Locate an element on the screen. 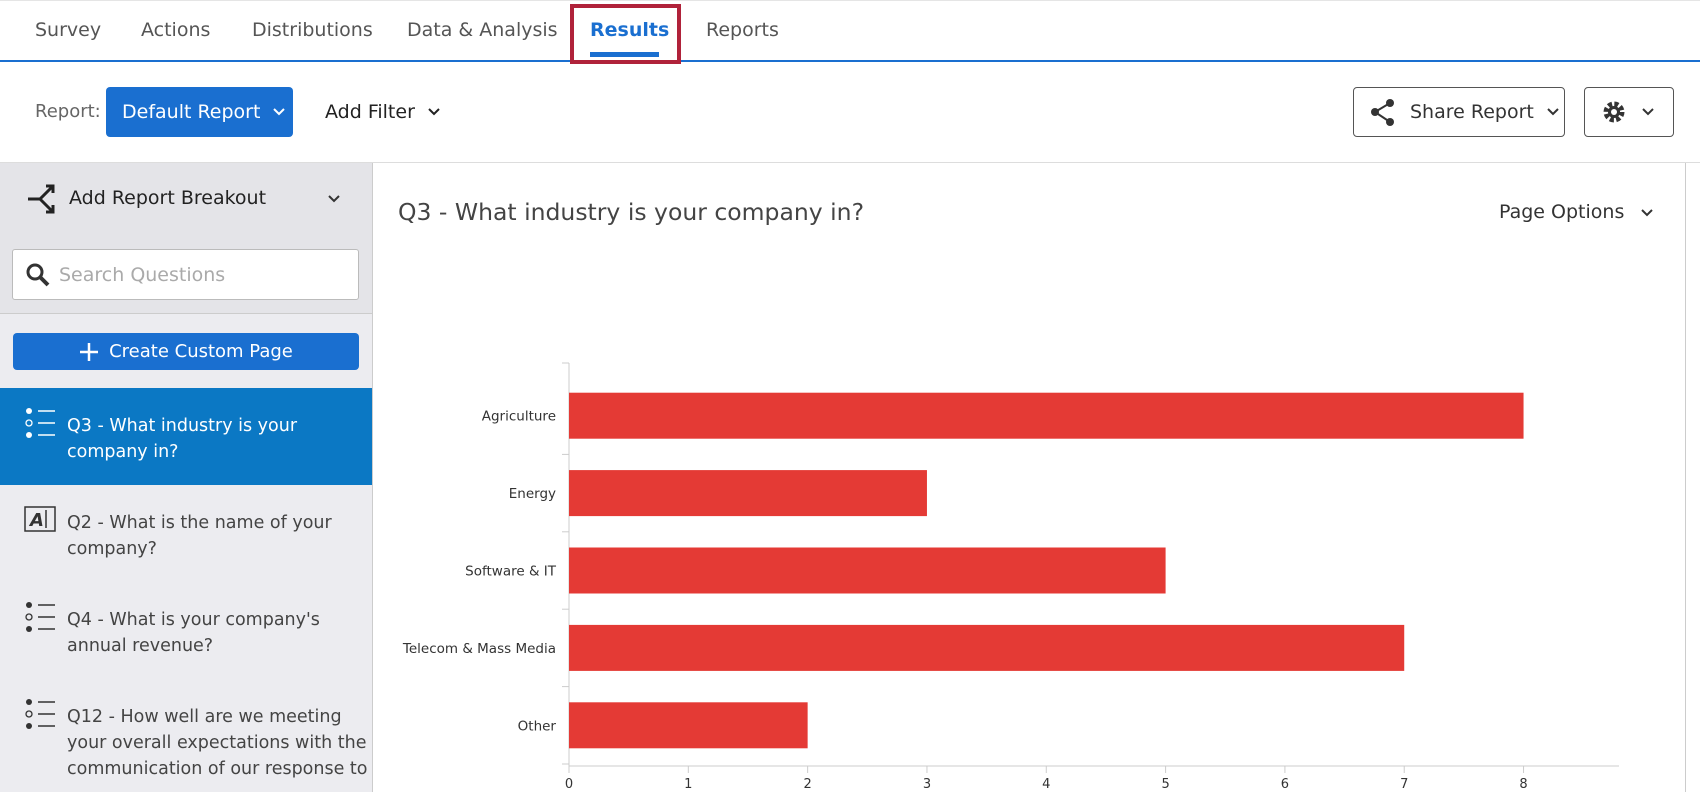 The height and width of the screenshot is (792, 1700). x-tick-label: 8 is located at coordinates (1523, 784).